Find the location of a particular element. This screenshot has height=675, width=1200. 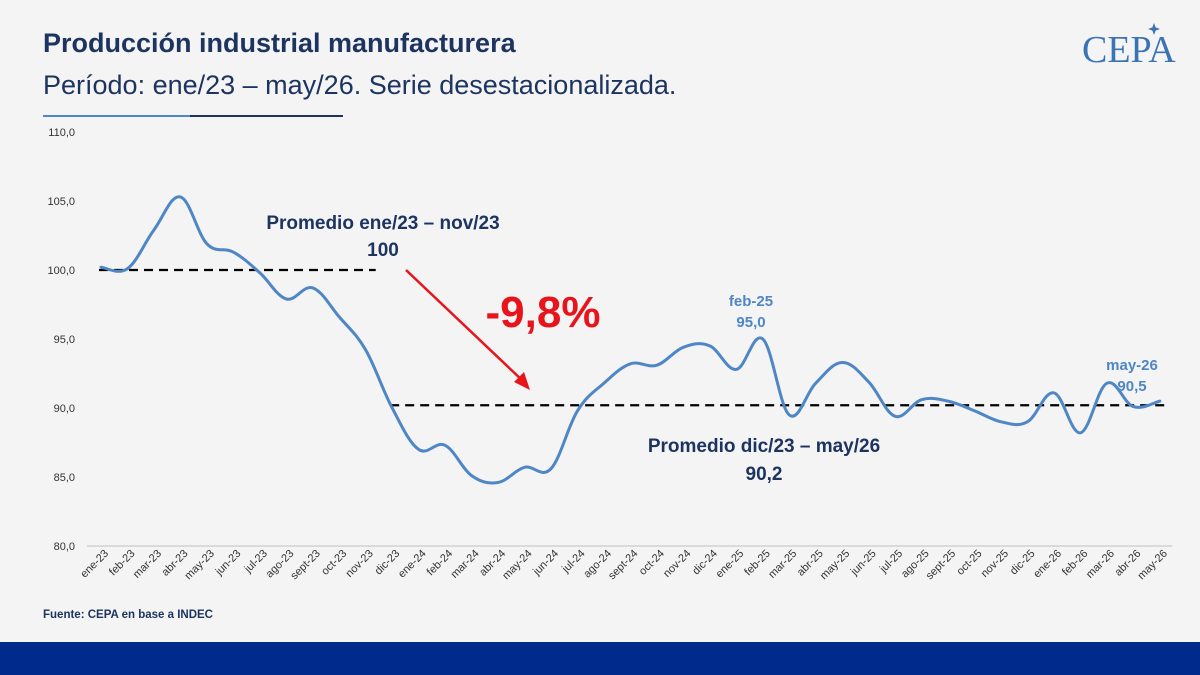

x-tick-label: ene-26 is located at coordinates (1047, 564).